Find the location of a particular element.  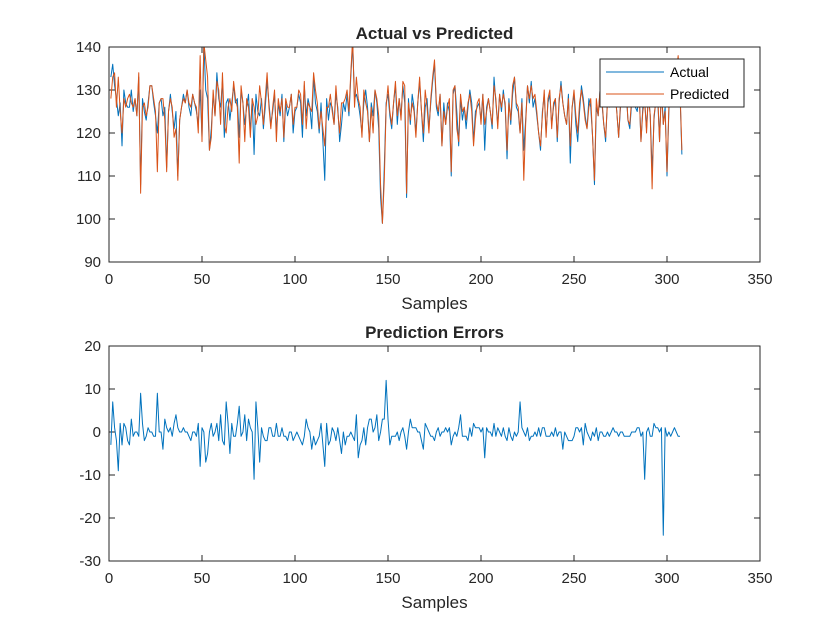

top-xtick-label: 50 is located at coordinates (202, 279).